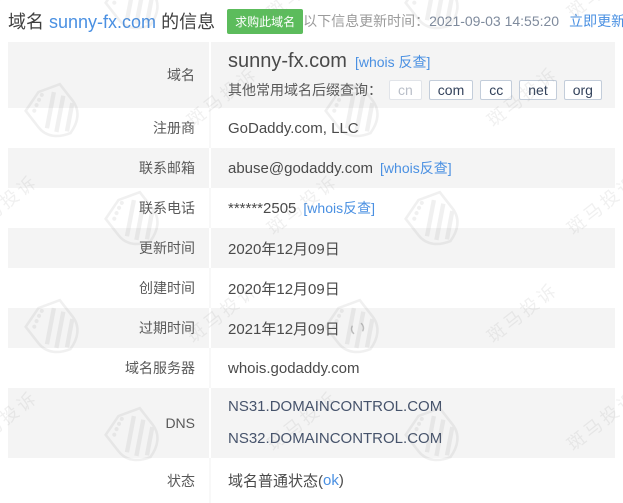  What do you see at coordinates (109, 248) in the screenshot?
I see `row-label: 更新时间` at bounding box center [109, 248].